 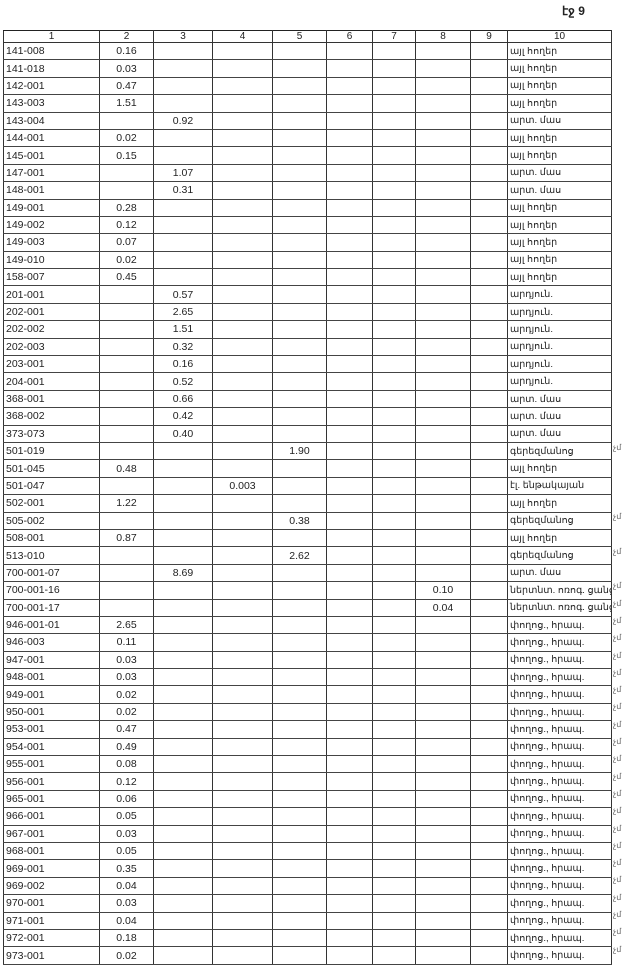 What do you see at coordinates (559, 173) in the screenshot?
I see `land-use-cell: արտ. մաս` at bounding box center [559, 173].